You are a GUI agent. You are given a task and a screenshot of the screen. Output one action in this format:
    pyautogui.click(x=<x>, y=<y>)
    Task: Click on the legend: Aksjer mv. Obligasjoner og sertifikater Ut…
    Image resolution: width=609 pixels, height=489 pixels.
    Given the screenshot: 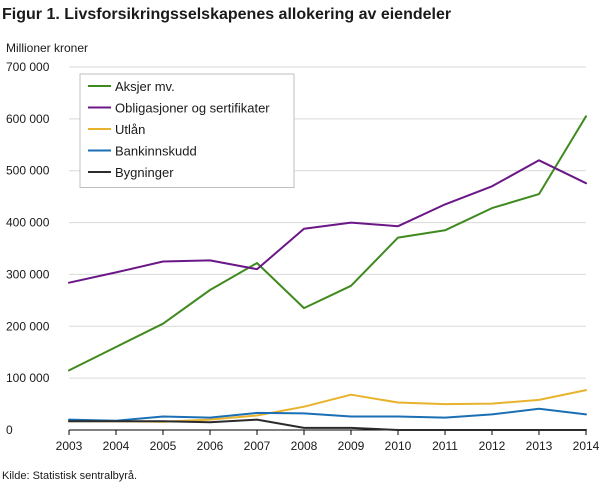 What is the action you would take?
    pyautogui.click(x=187, y=130)
    